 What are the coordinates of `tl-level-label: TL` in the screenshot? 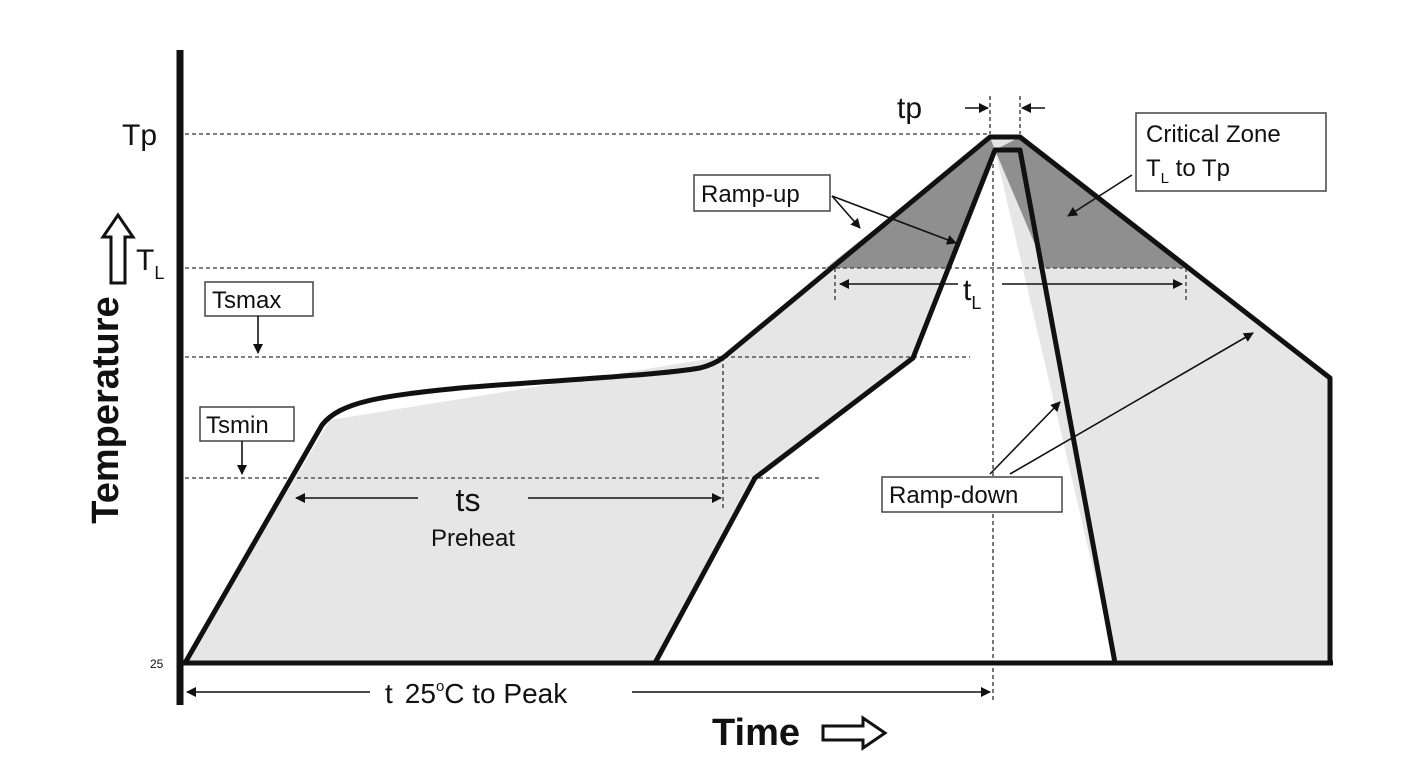 It's located at (150, 263).